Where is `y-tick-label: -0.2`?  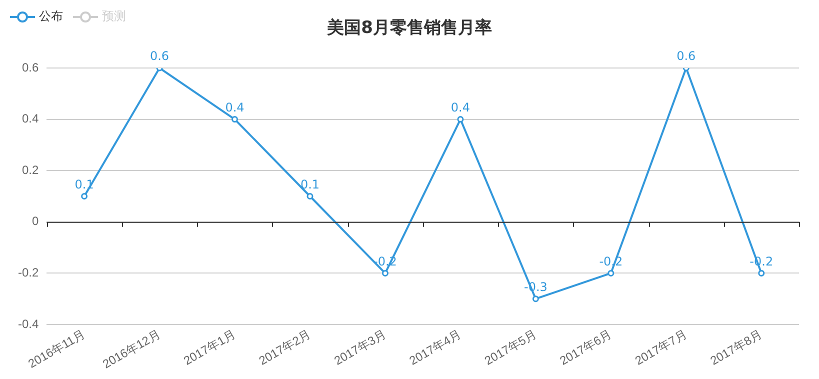 y-tick-label: -0.2 is located at coordinates (28, 273).